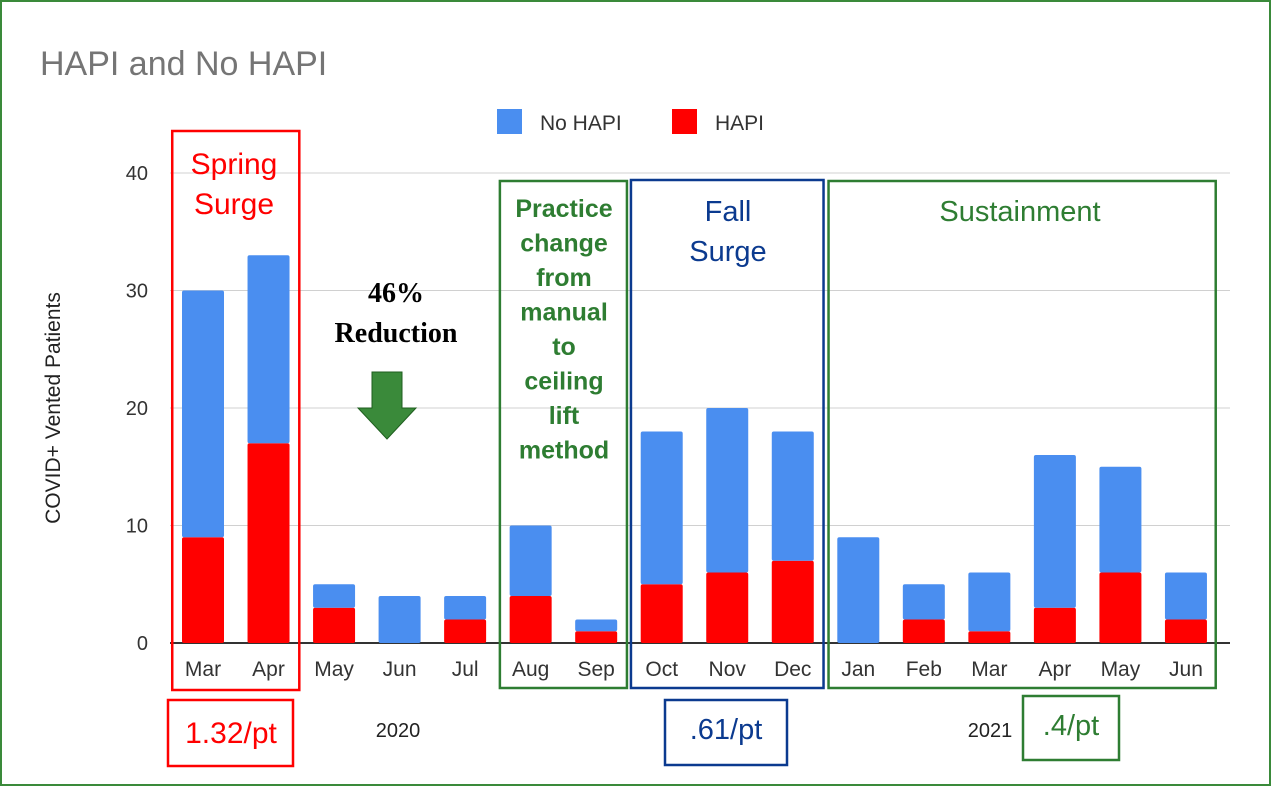  I want to click on sustainment-rate-box, so click(1071, 728).